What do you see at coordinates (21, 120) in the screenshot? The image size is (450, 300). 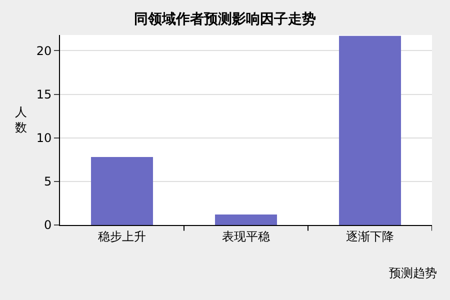 I see `y-axis-title: 人数` at bounding box center [21, 120].